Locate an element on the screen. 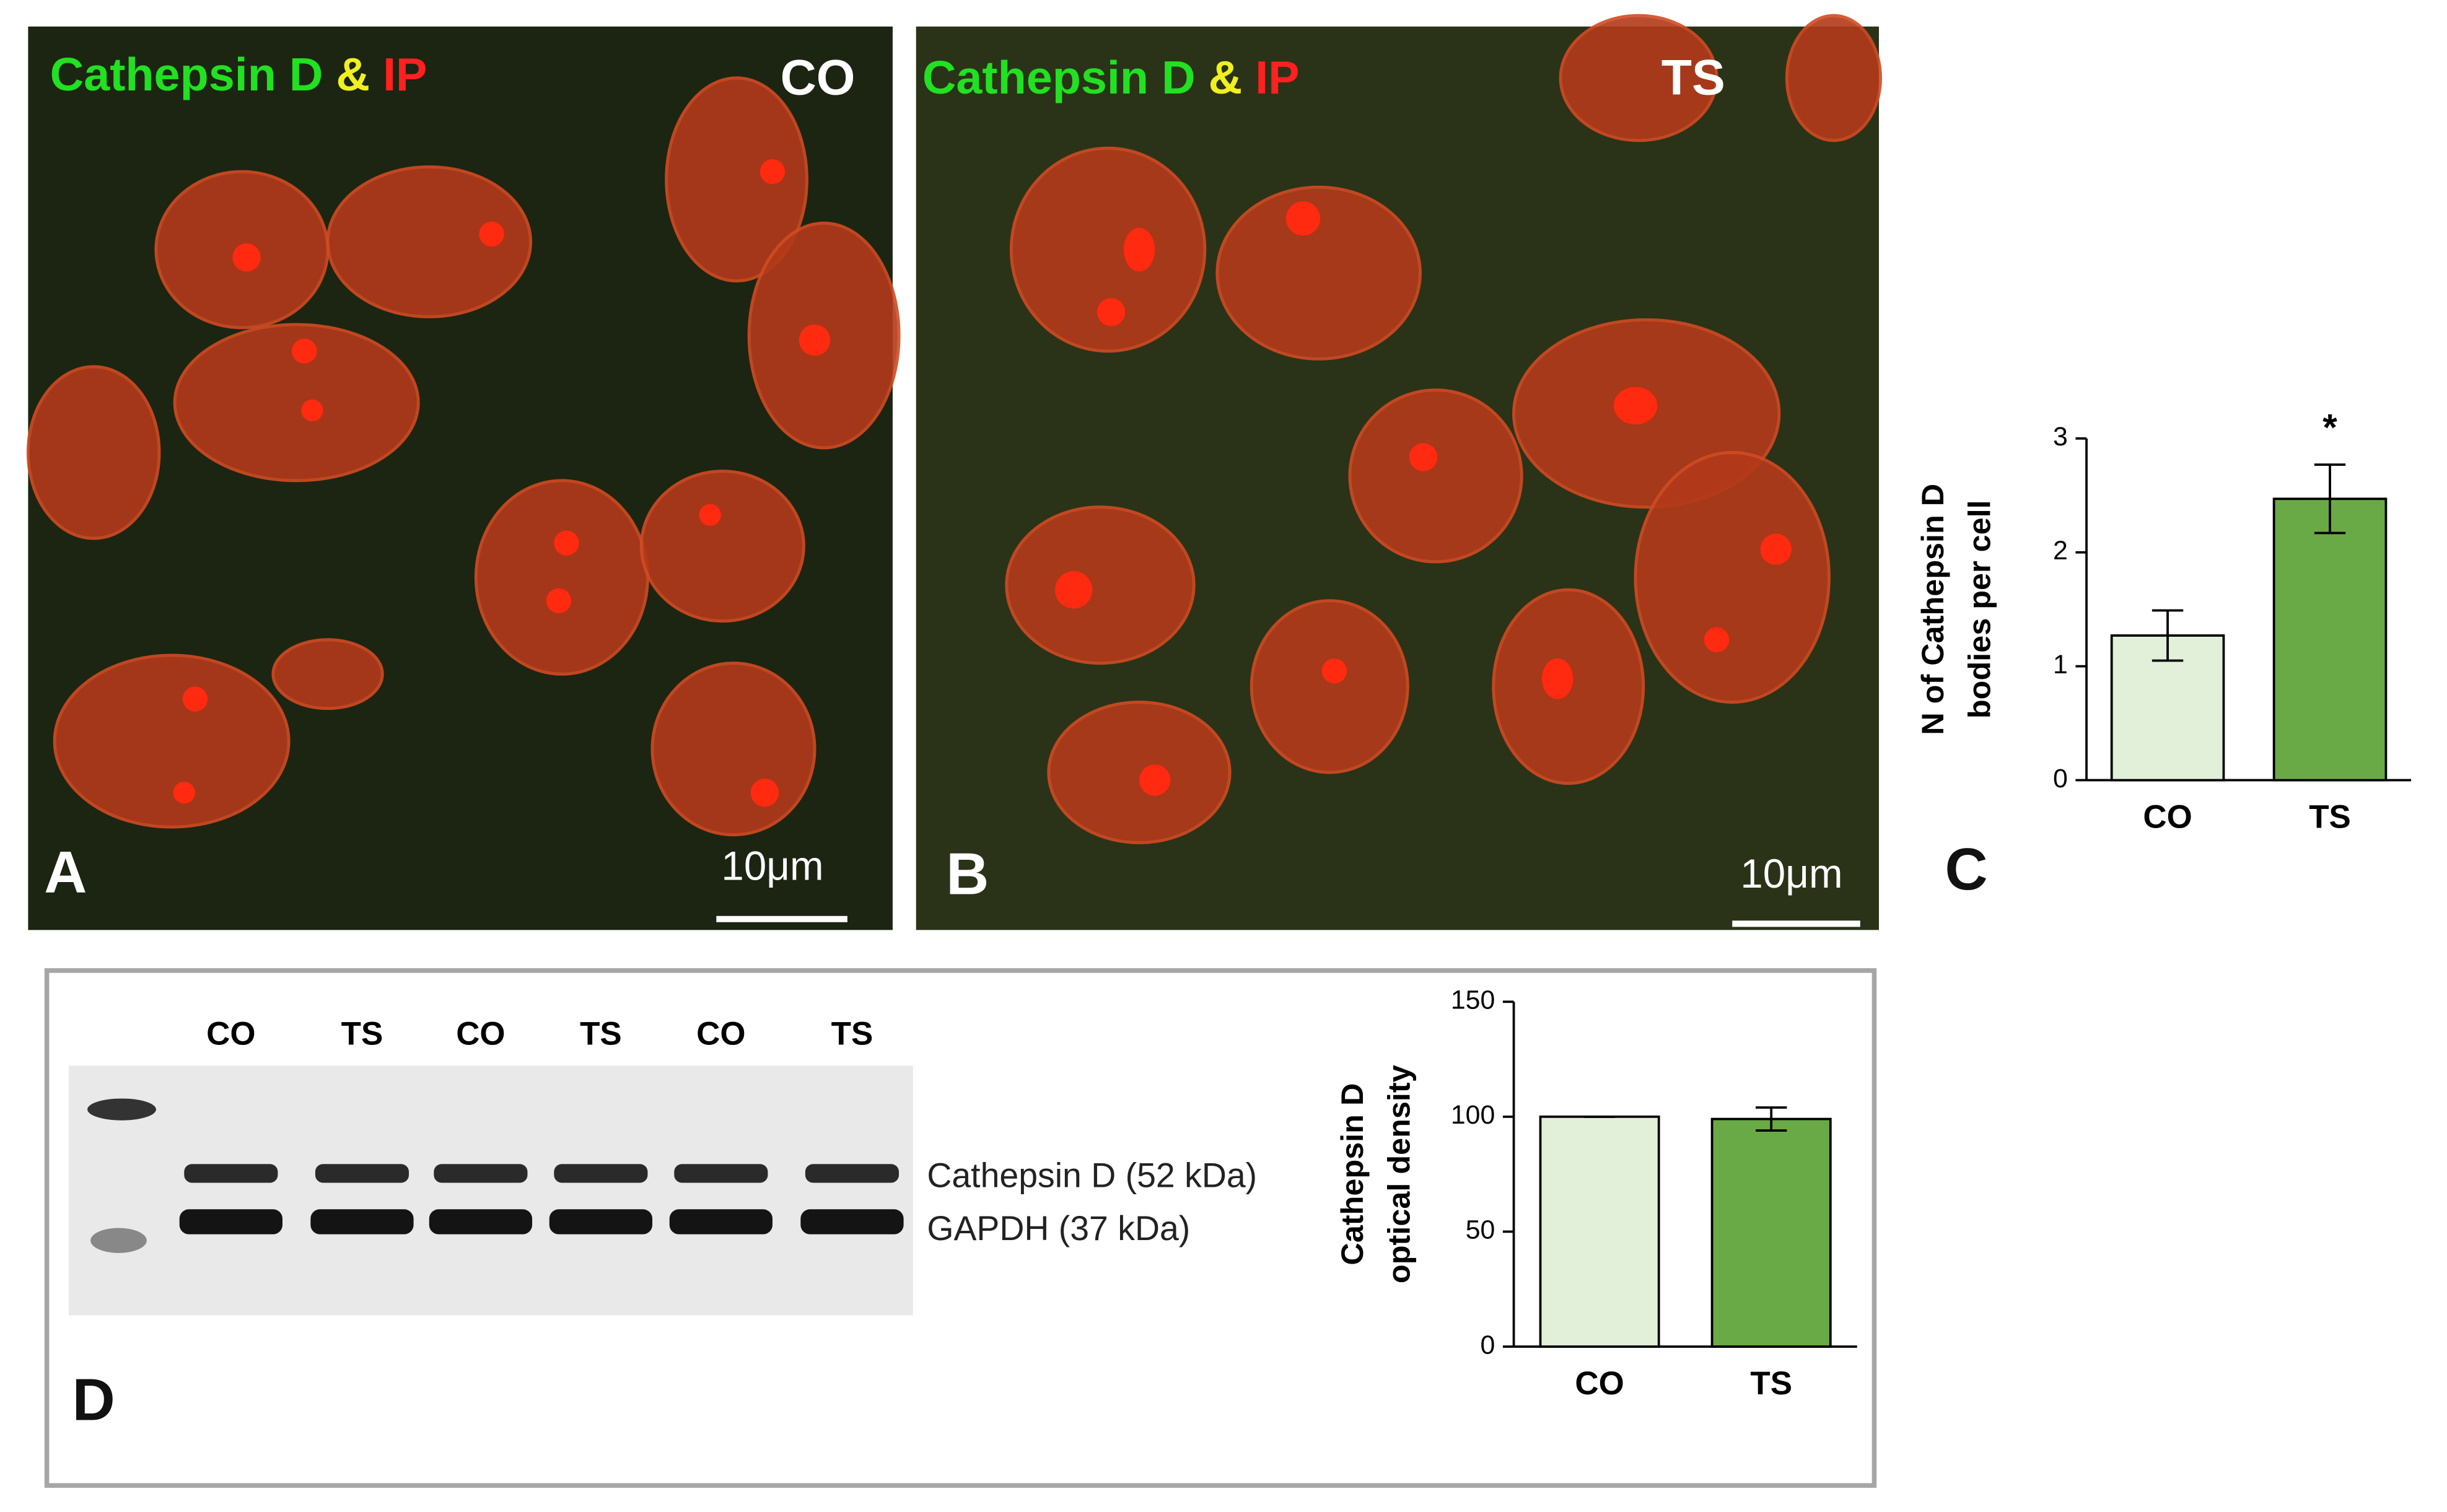 This screenshot has height=1512, width=2447. y-tick-label: 2 is located at coordinates (2060, 551).